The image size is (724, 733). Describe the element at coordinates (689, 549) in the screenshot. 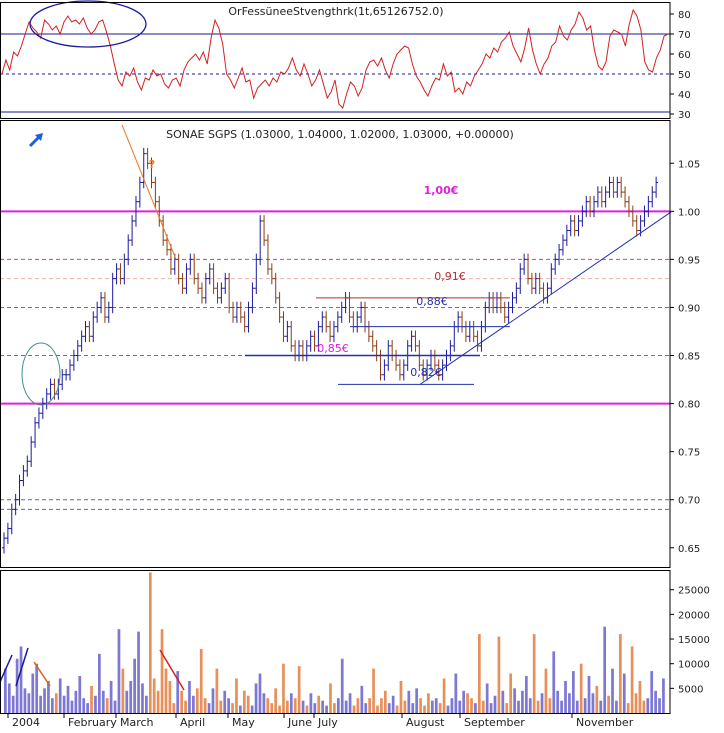

I see `price-tick-label: 0.65` at that location.